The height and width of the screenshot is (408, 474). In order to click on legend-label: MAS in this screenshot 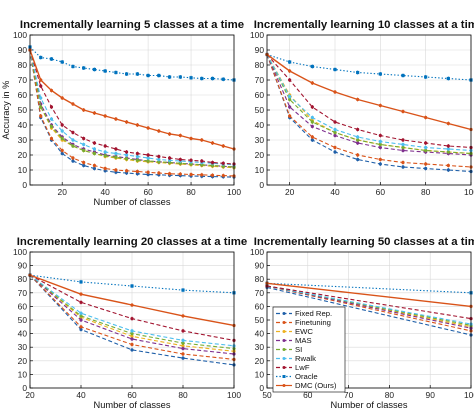, I will do `click(303, 340)`.